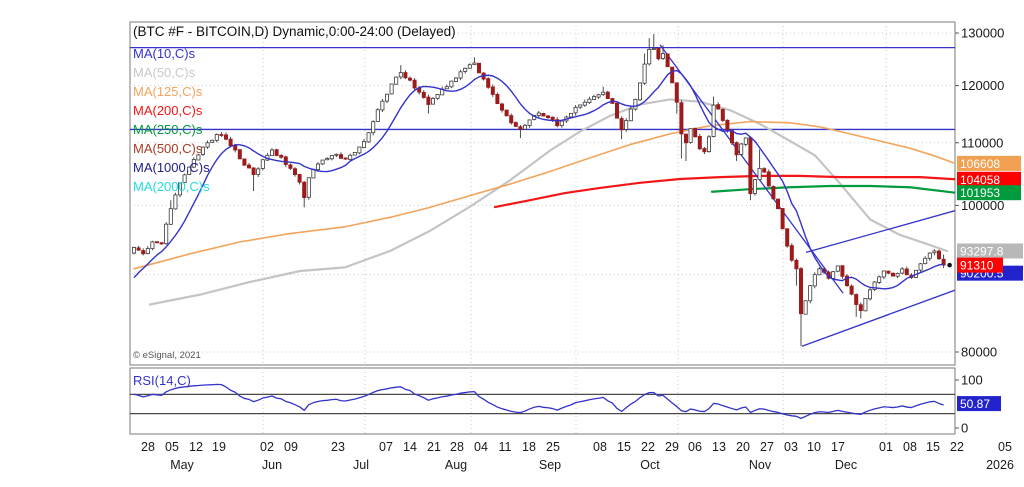 Image resolution: width=1024 pixels, height=487 pixels. What do you see at coordinates (767, 447) in the screenshot?
I see `week-tick-label: 27` at bounding box center [767, 447].